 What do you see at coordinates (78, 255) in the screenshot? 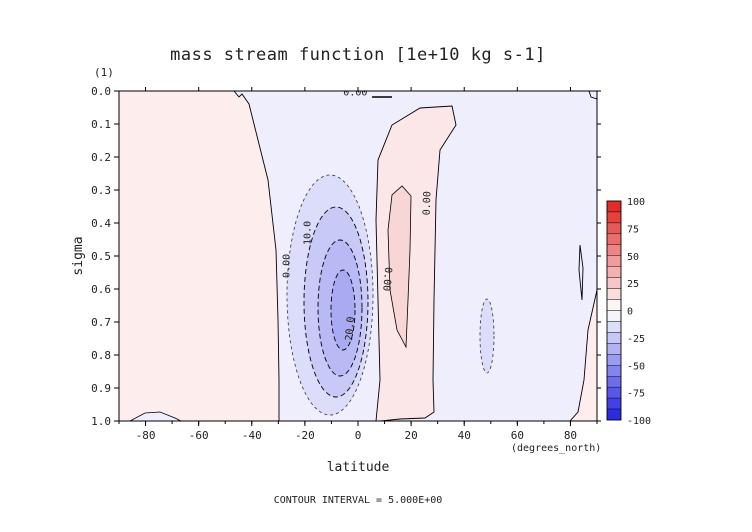
I see `y-axis-label: sigma` at bounding box center [78, 255].